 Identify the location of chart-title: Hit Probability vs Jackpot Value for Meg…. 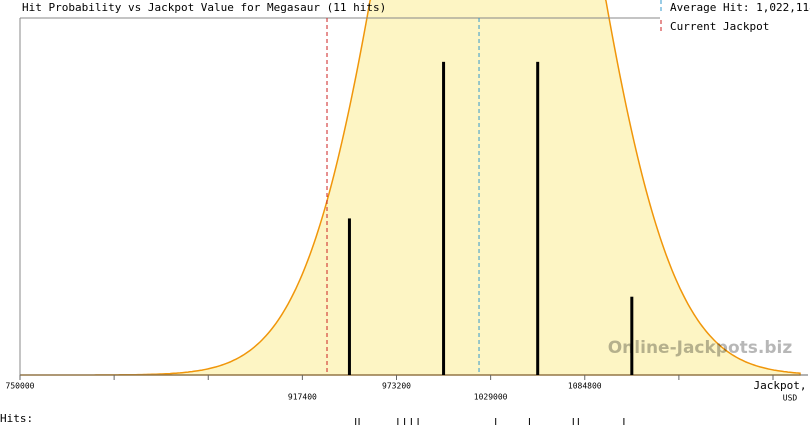
(204, 7).